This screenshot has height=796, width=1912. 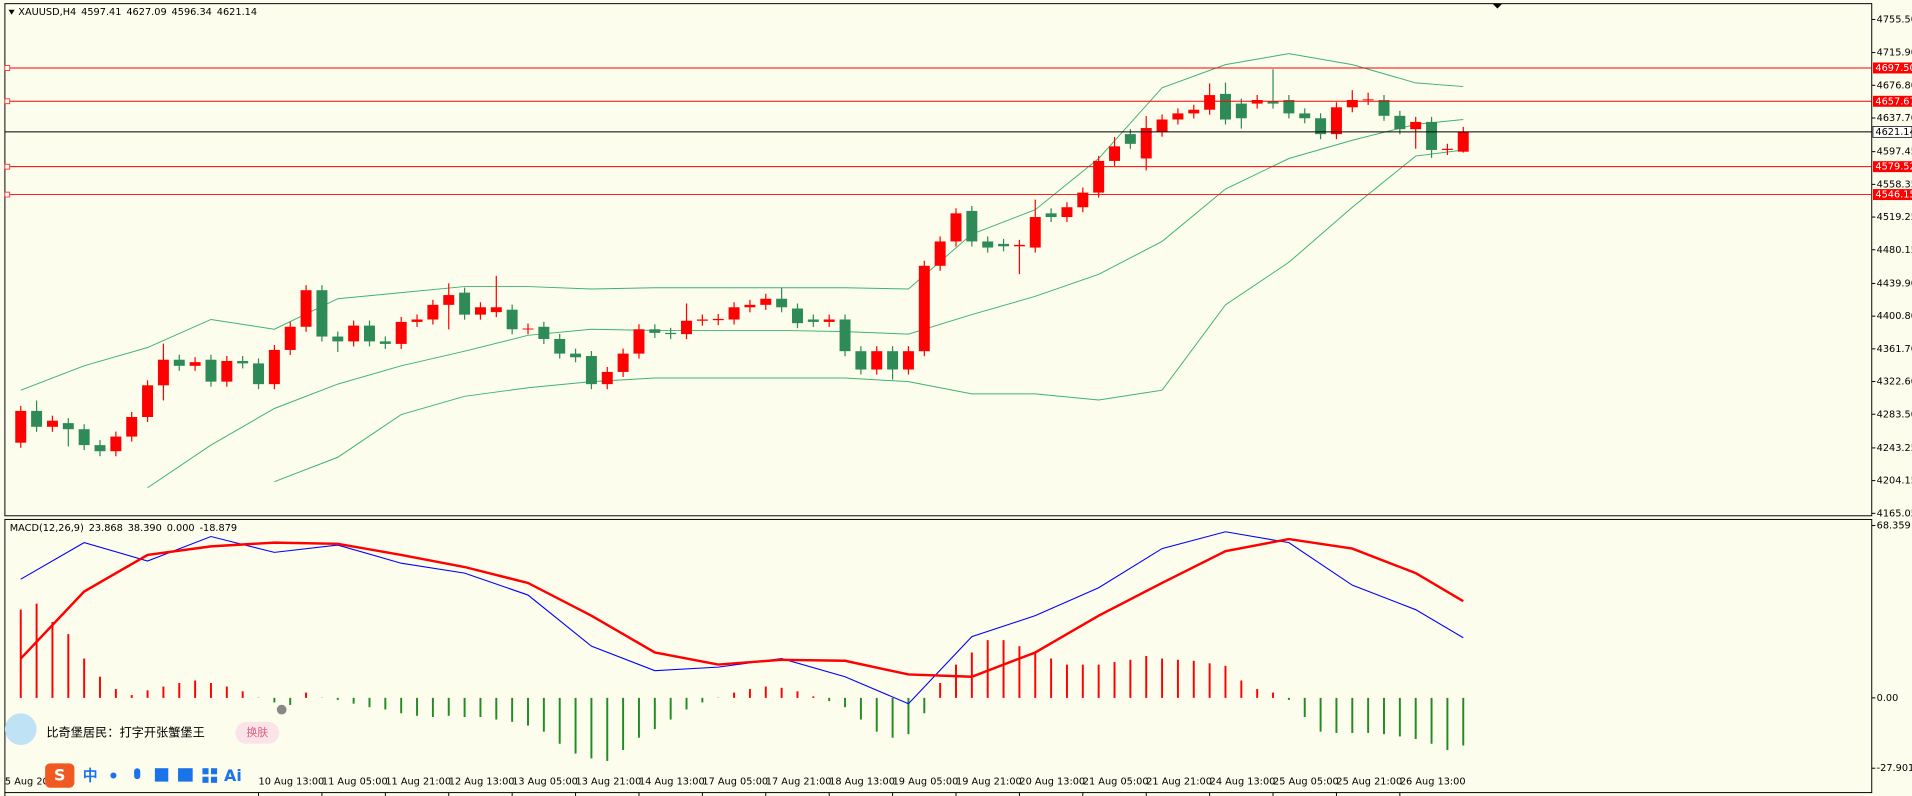 What do you see at coordinates (1894, 513) in the screenshot?
I see `y-tick-label: 4165.05` at bounding box center [1894, 513].